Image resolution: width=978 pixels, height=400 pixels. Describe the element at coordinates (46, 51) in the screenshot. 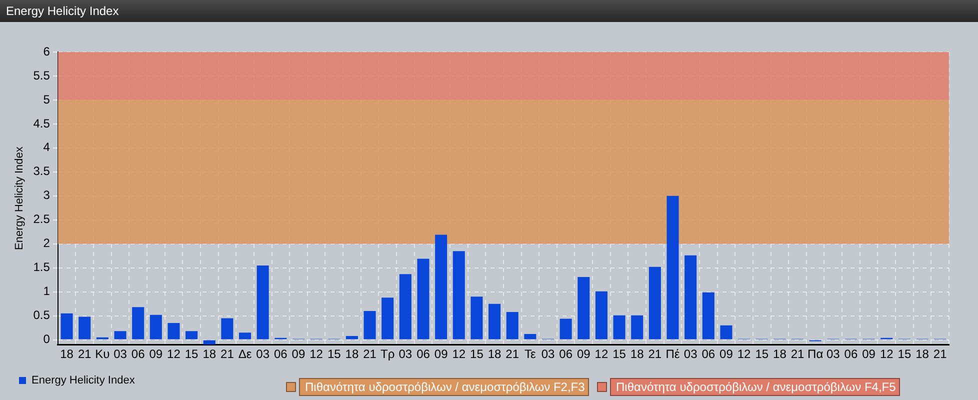

I see `y-tick-label: 6` at that location.